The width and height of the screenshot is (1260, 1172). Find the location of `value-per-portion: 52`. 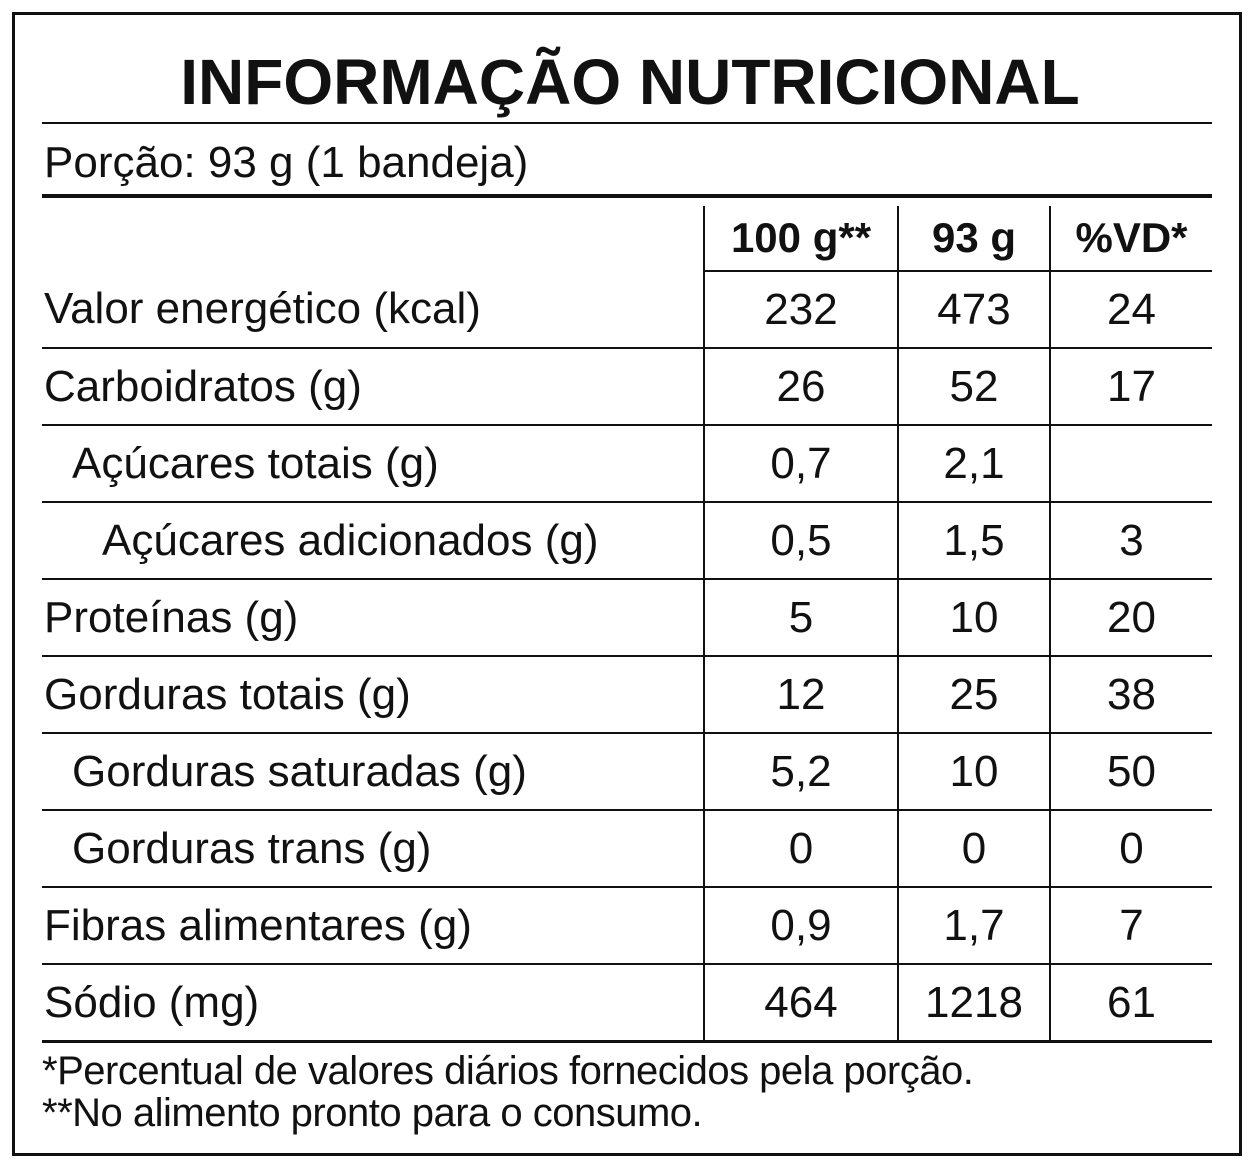

value-per-portion: 52 is located at coordinates (973, 387).